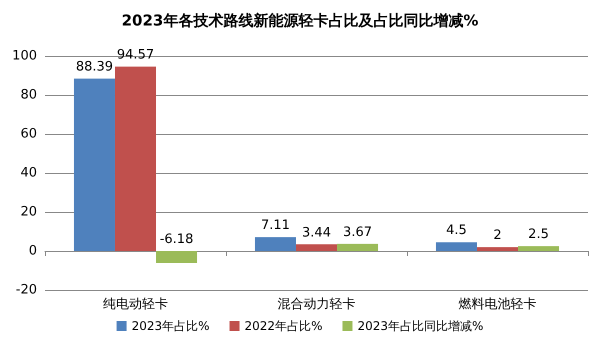 This screenshot has height=345, width=600. I want to click on x-tick-label: 纯电动轻卡, so click(135, 304).